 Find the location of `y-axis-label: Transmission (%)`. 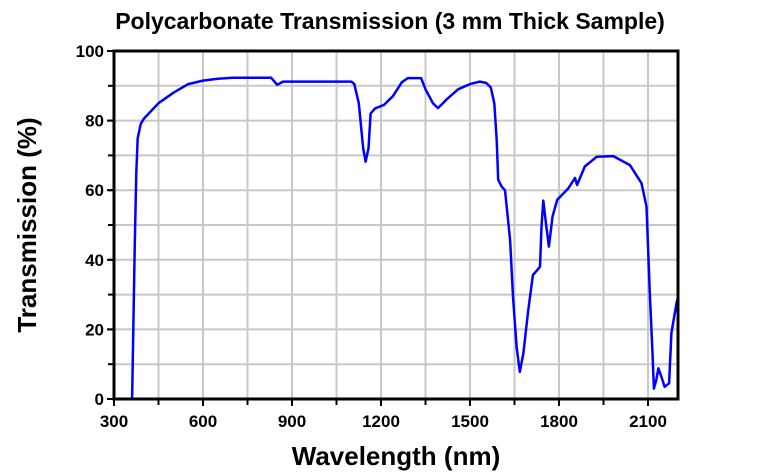

y-axis-label: Transmission (%) is located at coordinates (27, 224).